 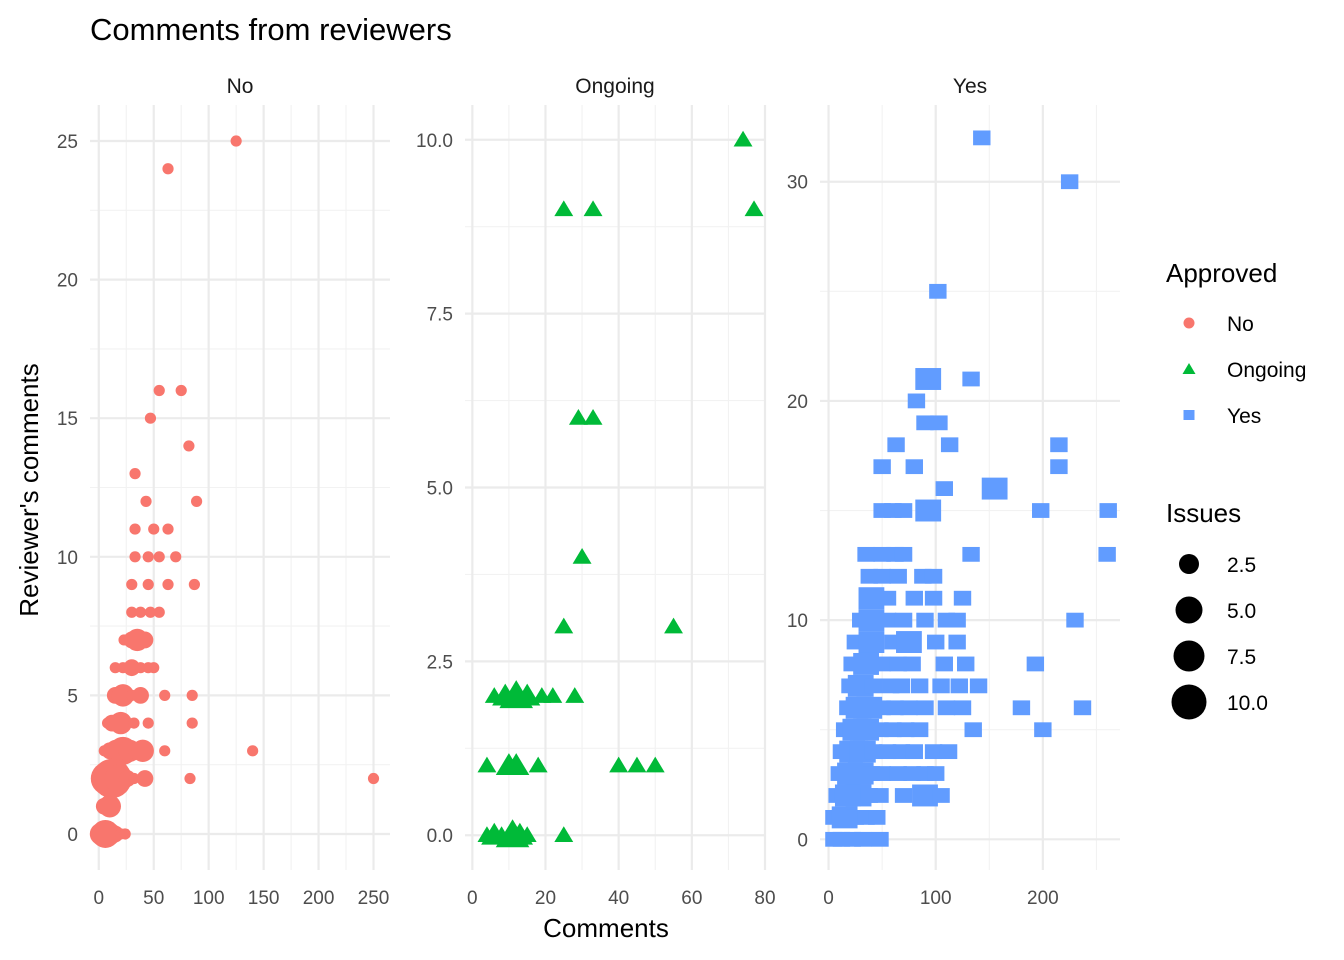 What do you see at coordinates (797, 621) in the screenshot?
I see `y-tick-label: 10` at bounding box center [797, 621].